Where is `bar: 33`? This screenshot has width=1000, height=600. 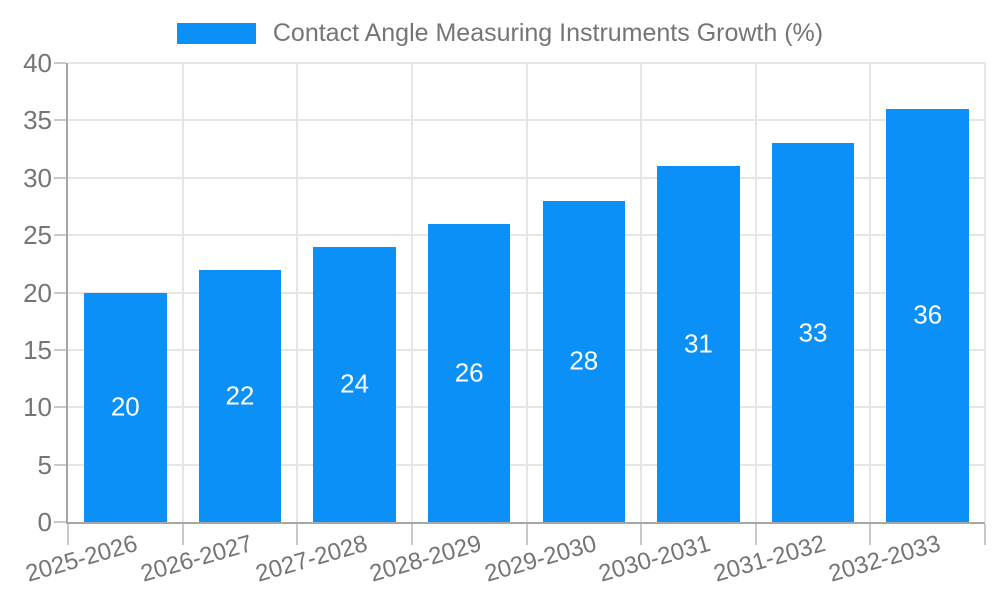 bar: 33 is located at coordinates (813, 332).